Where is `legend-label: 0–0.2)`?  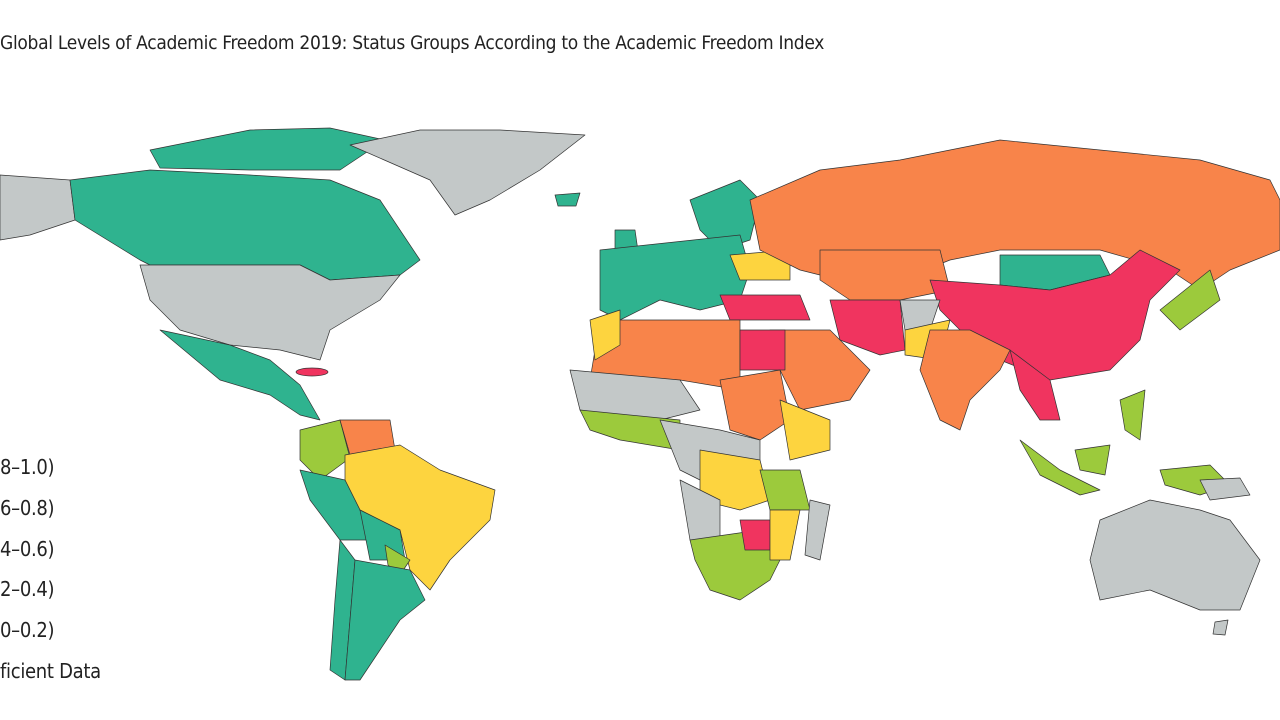
legend-label: 0–0.2) is located at coordinates (27, 630).